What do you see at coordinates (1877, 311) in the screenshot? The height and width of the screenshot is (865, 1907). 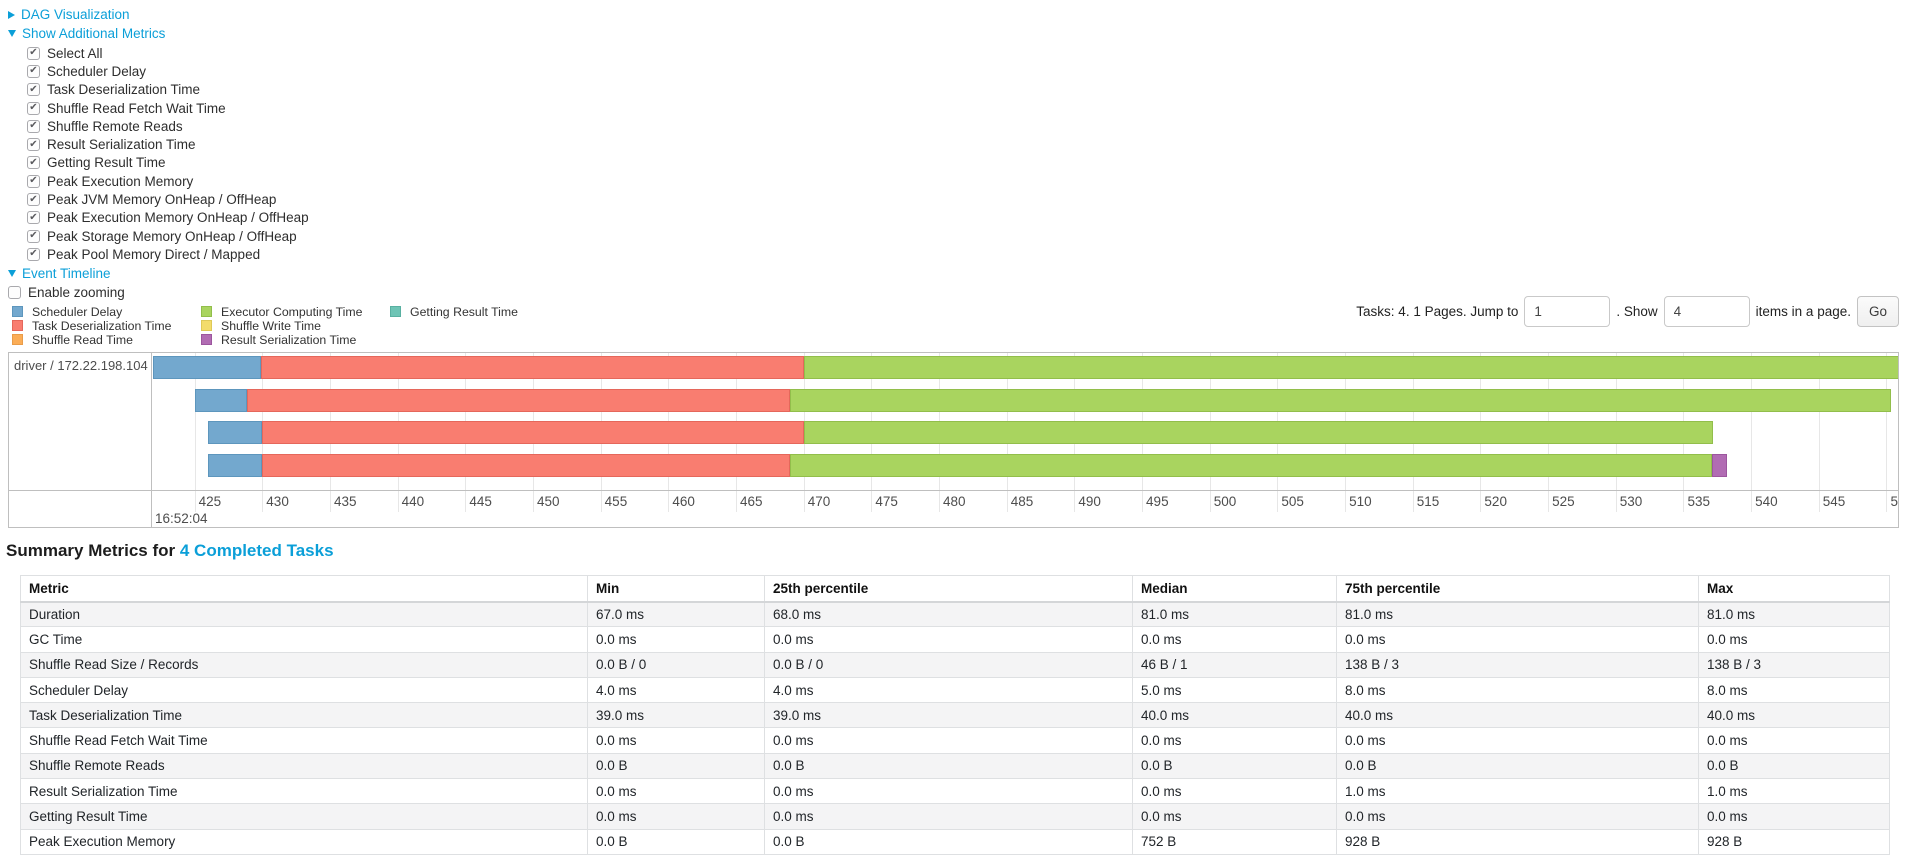 I see `go-button: Go` at bounding box center [1877, 311].